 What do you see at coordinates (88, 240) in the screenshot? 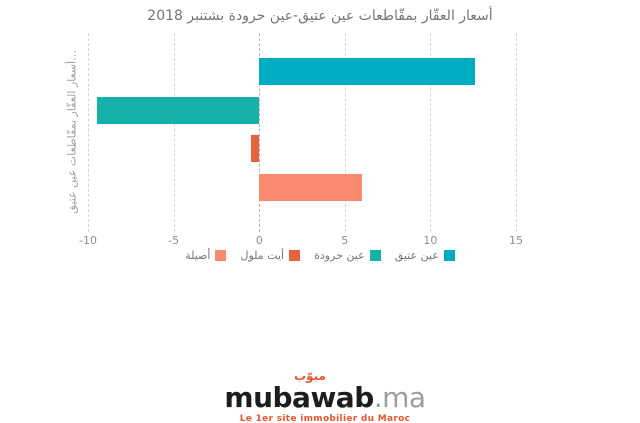
I see `x-tick-label--10: -10` at bounding box center [88, 240].